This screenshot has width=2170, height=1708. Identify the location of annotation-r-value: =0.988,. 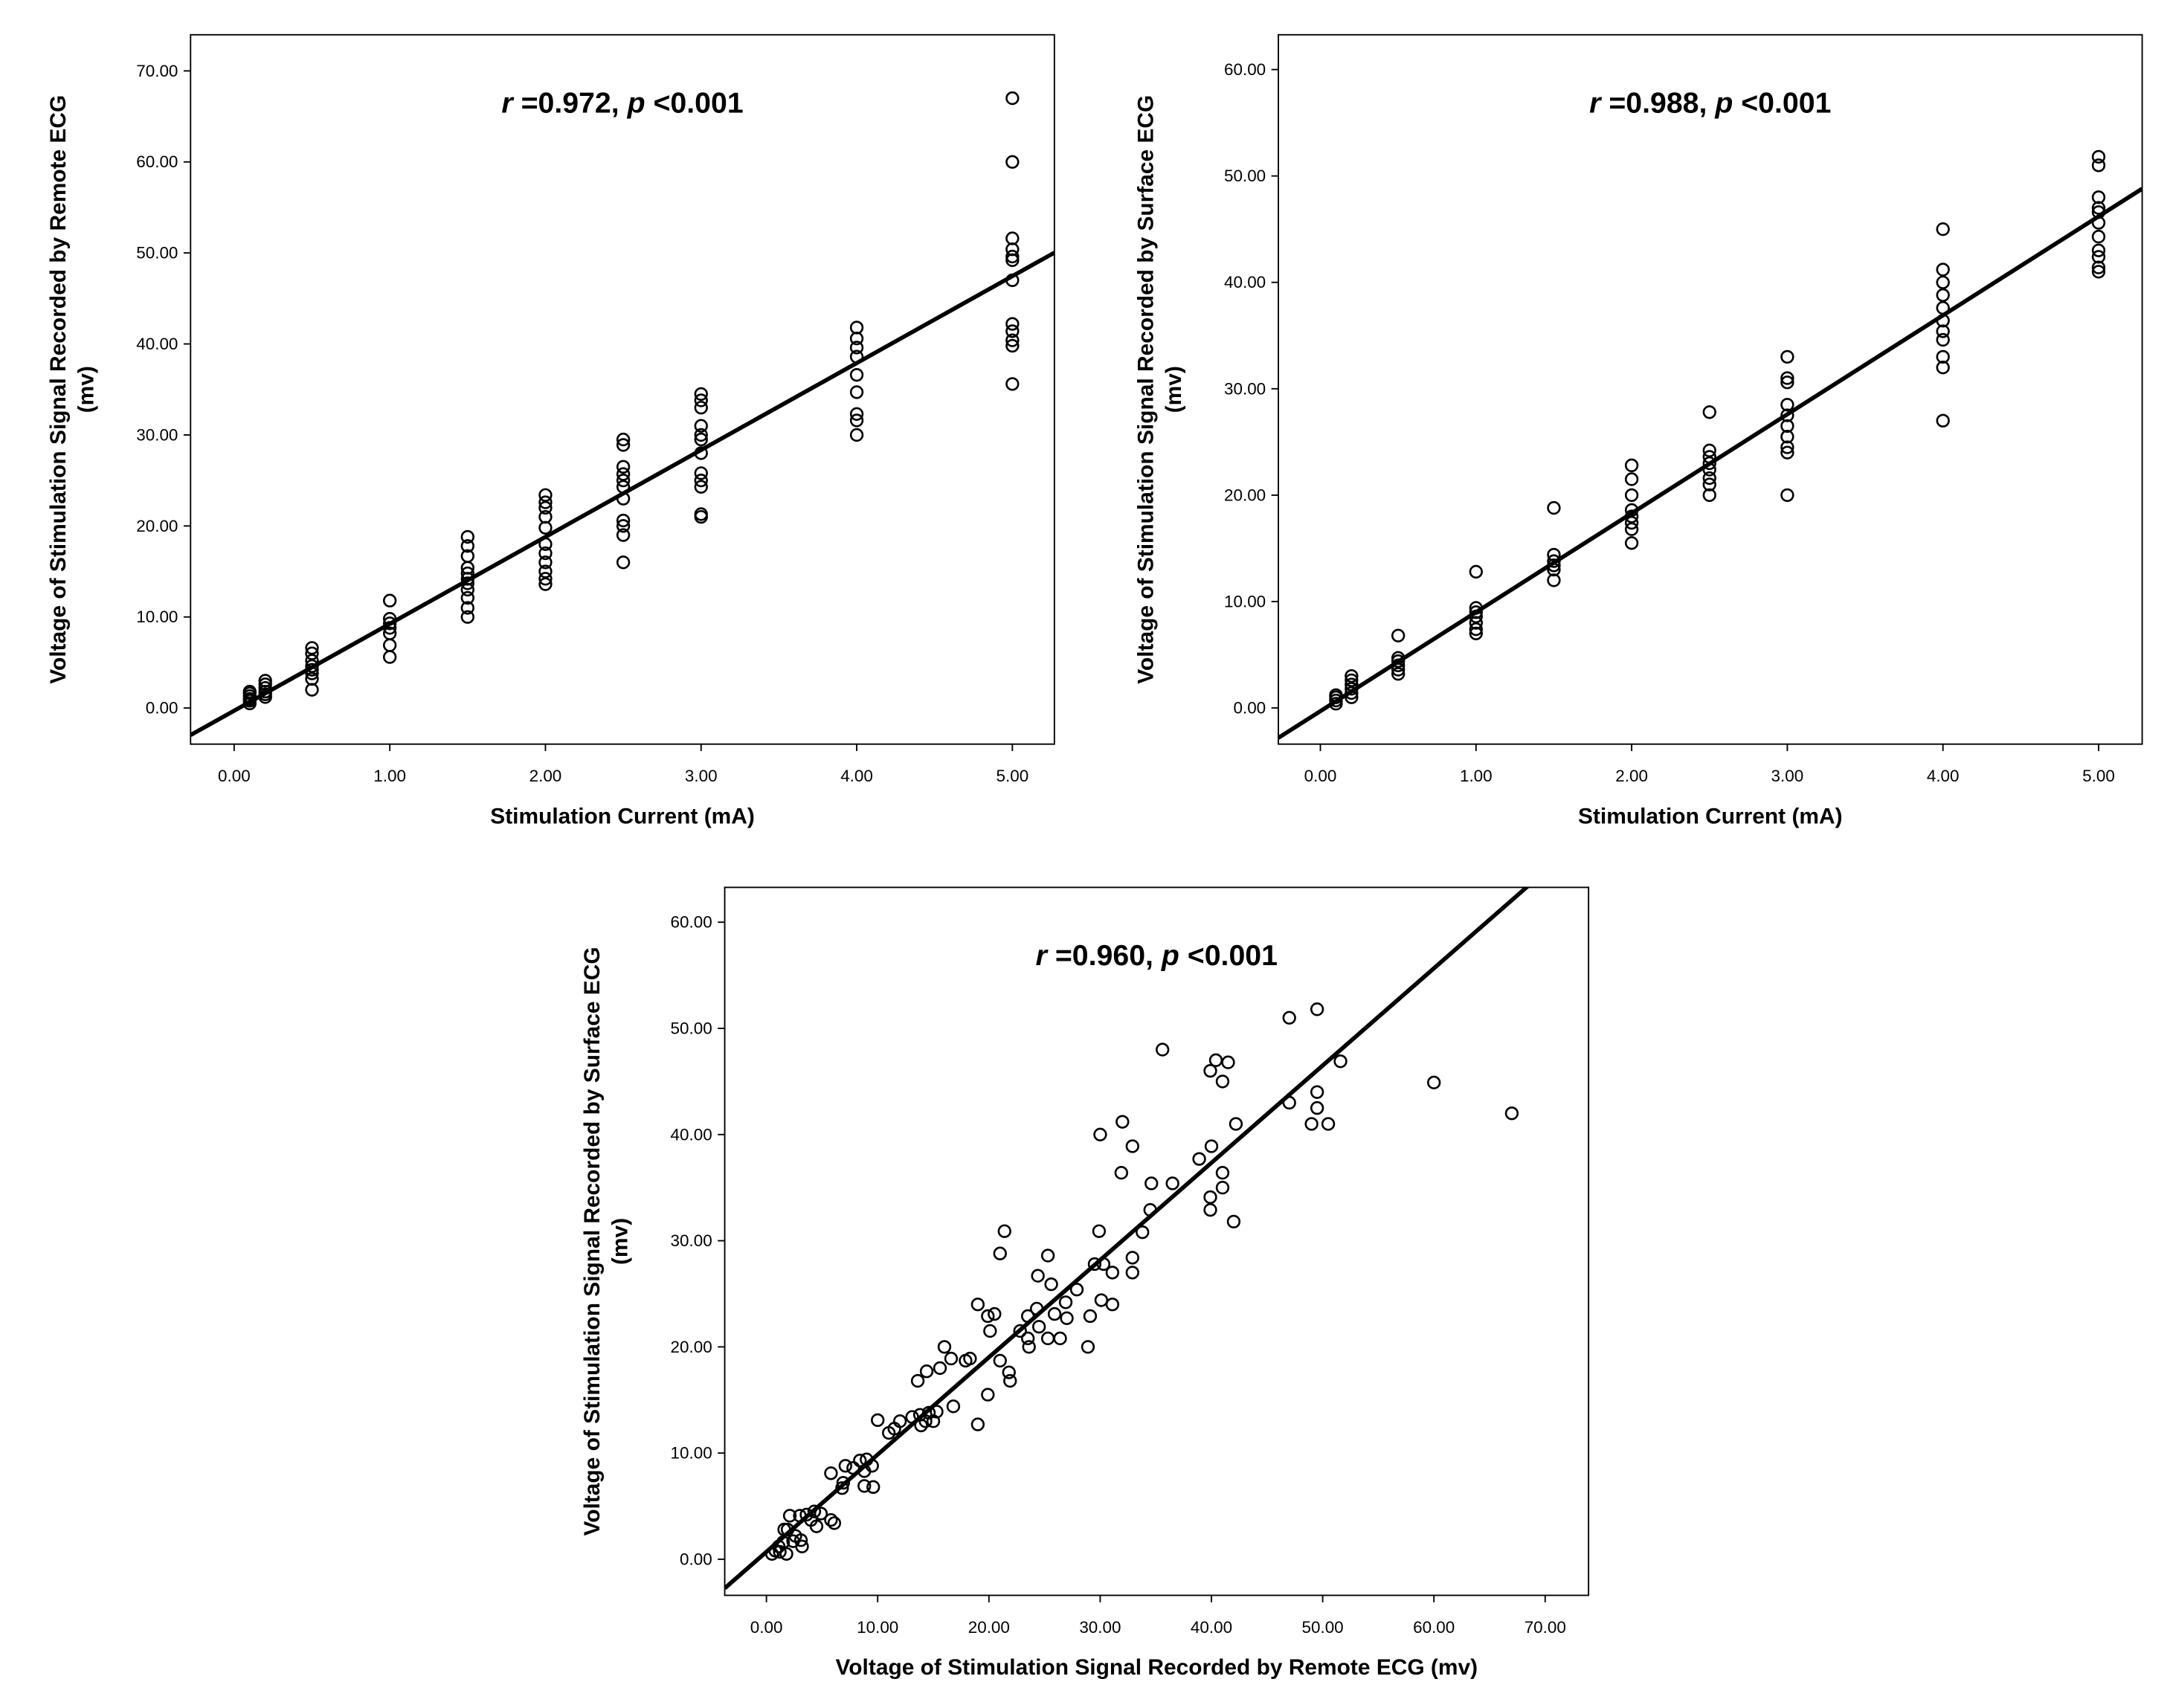
(1657, 103).